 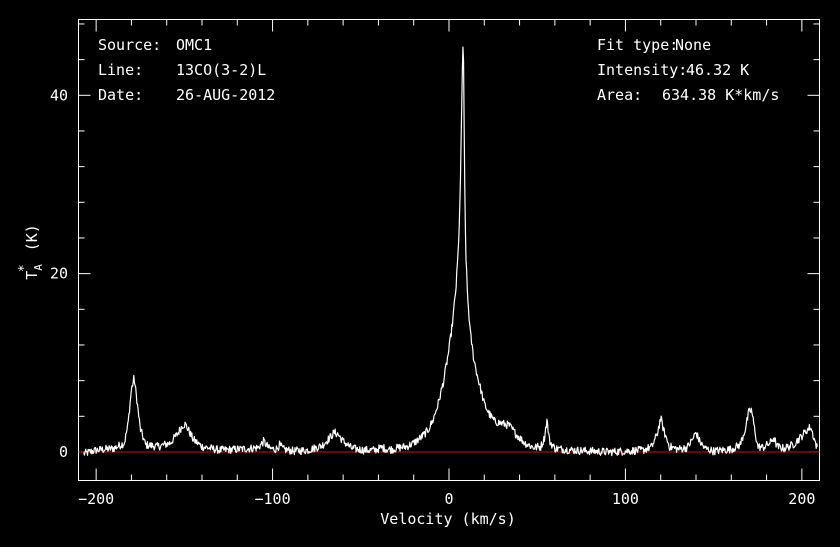 I want to click on date-label: Date:, so click(x=120, y=95).